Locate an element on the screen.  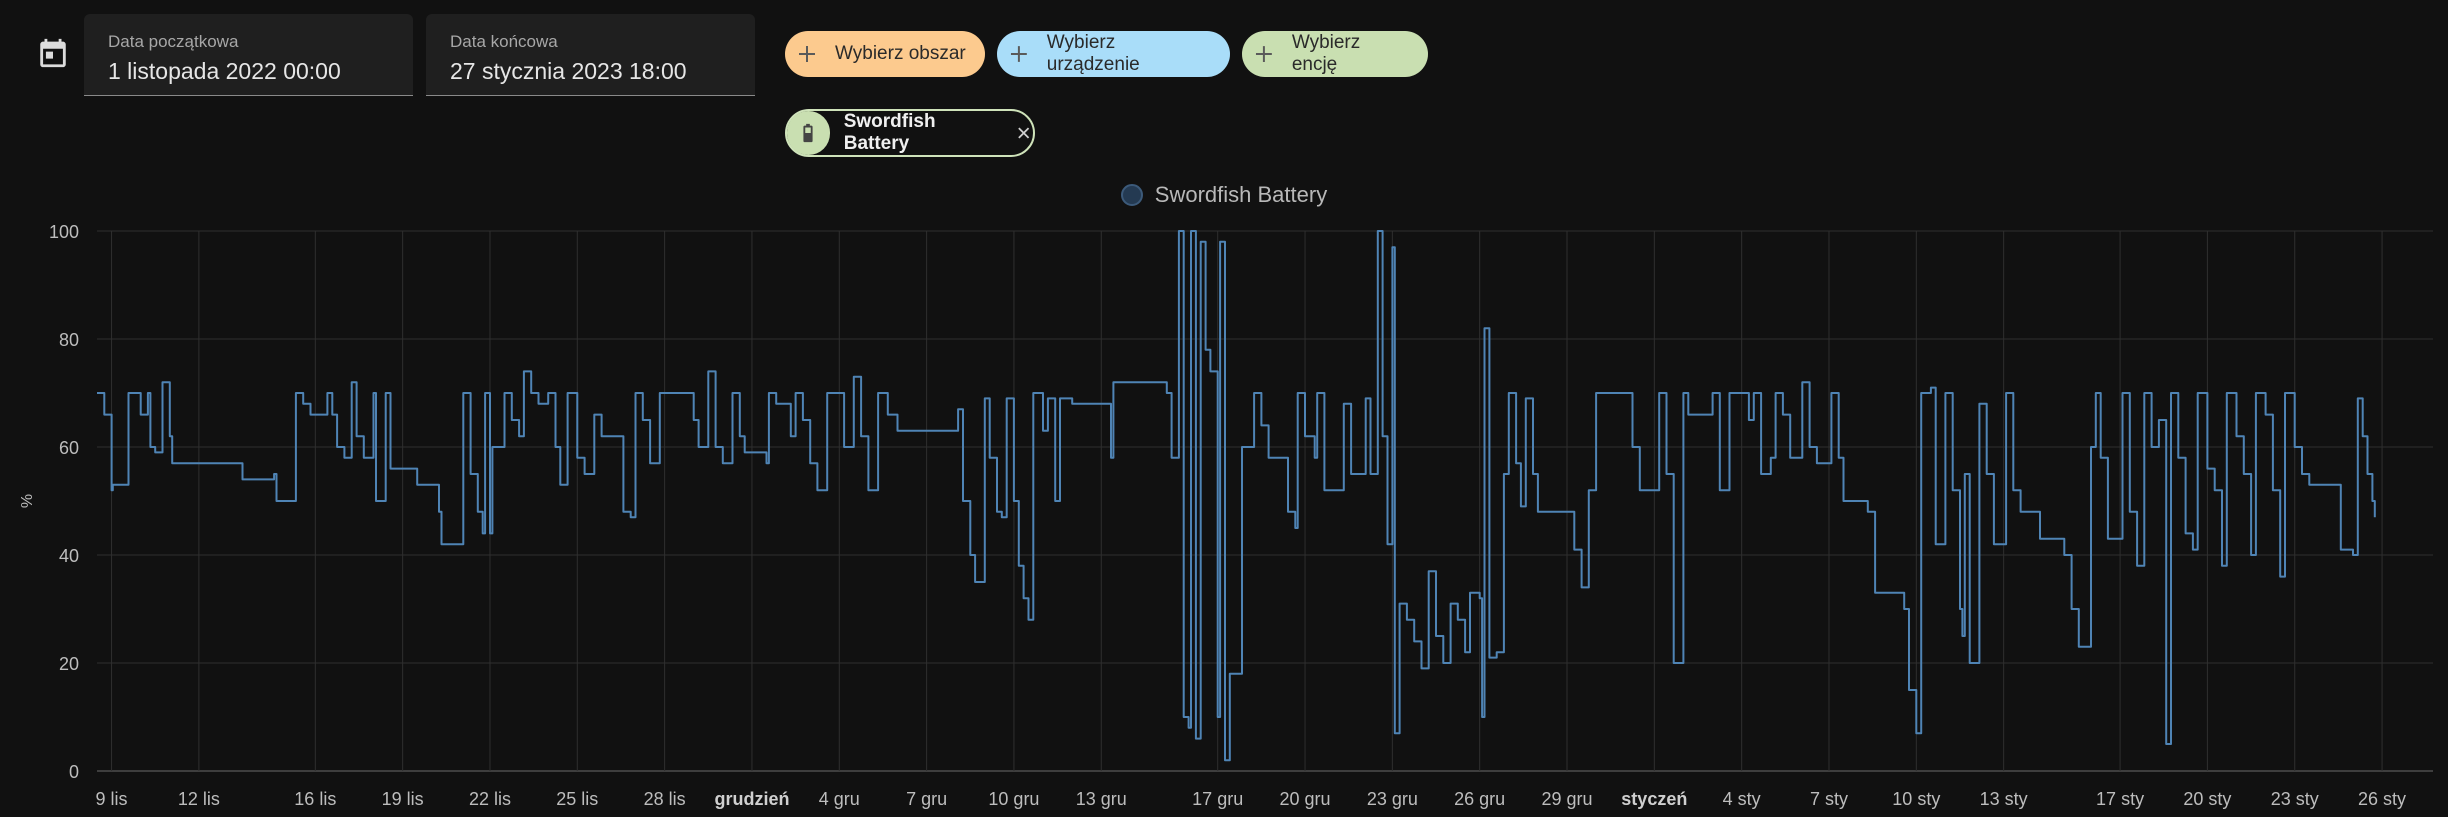
x-tick-label: 9 lis is located at coordinates (112, 799).